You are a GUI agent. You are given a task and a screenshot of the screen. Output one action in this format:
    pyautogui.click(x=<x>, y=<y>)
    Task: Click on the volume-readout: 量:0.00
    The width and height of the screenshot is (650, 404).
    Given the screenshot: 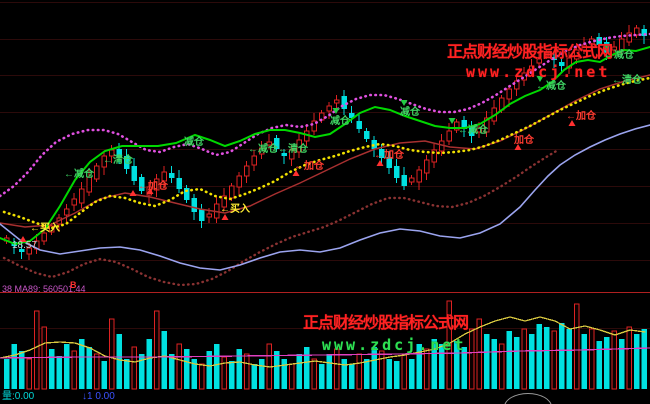 What is the action you would take?
    pyautogui.click(x=18, y=396)
    